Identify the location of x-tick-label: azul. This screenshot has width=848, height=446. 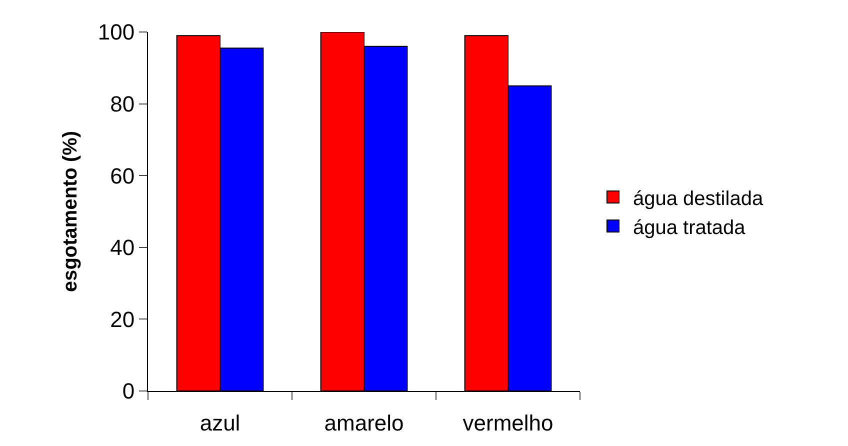
(220, 423).